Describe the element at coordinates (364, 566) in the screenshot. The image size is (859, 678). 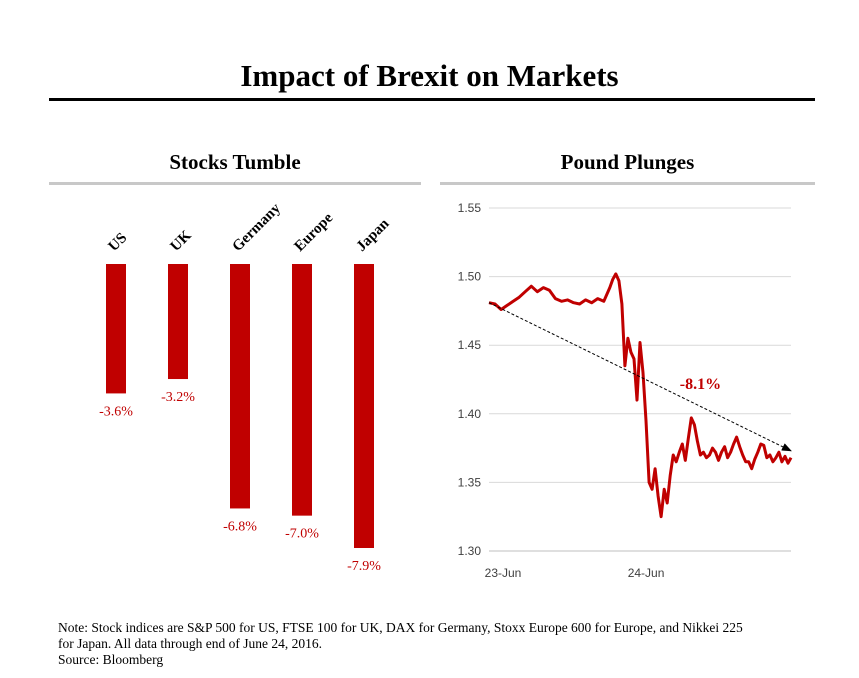
I see `value-label-japan: -7.9%` at that location.